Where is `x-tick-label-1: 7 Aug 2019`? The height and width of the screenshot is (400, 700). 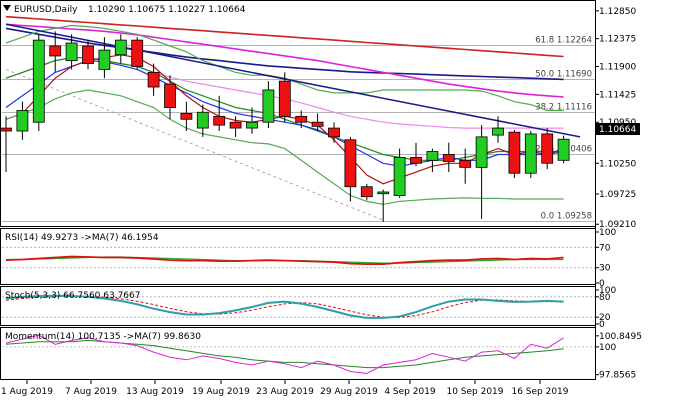 x-tick-label-1: 7 Aug 2019 is located at coordinates (91, 392).